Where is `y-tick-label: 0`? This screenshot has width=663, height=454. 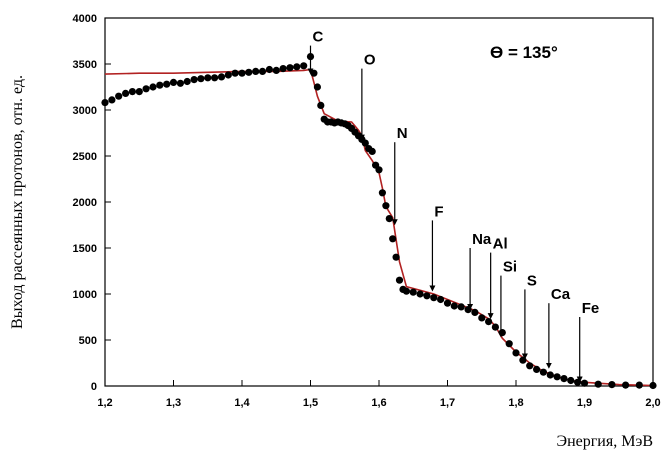
y-tick-label: 0 is located at coordinates (94, 387).